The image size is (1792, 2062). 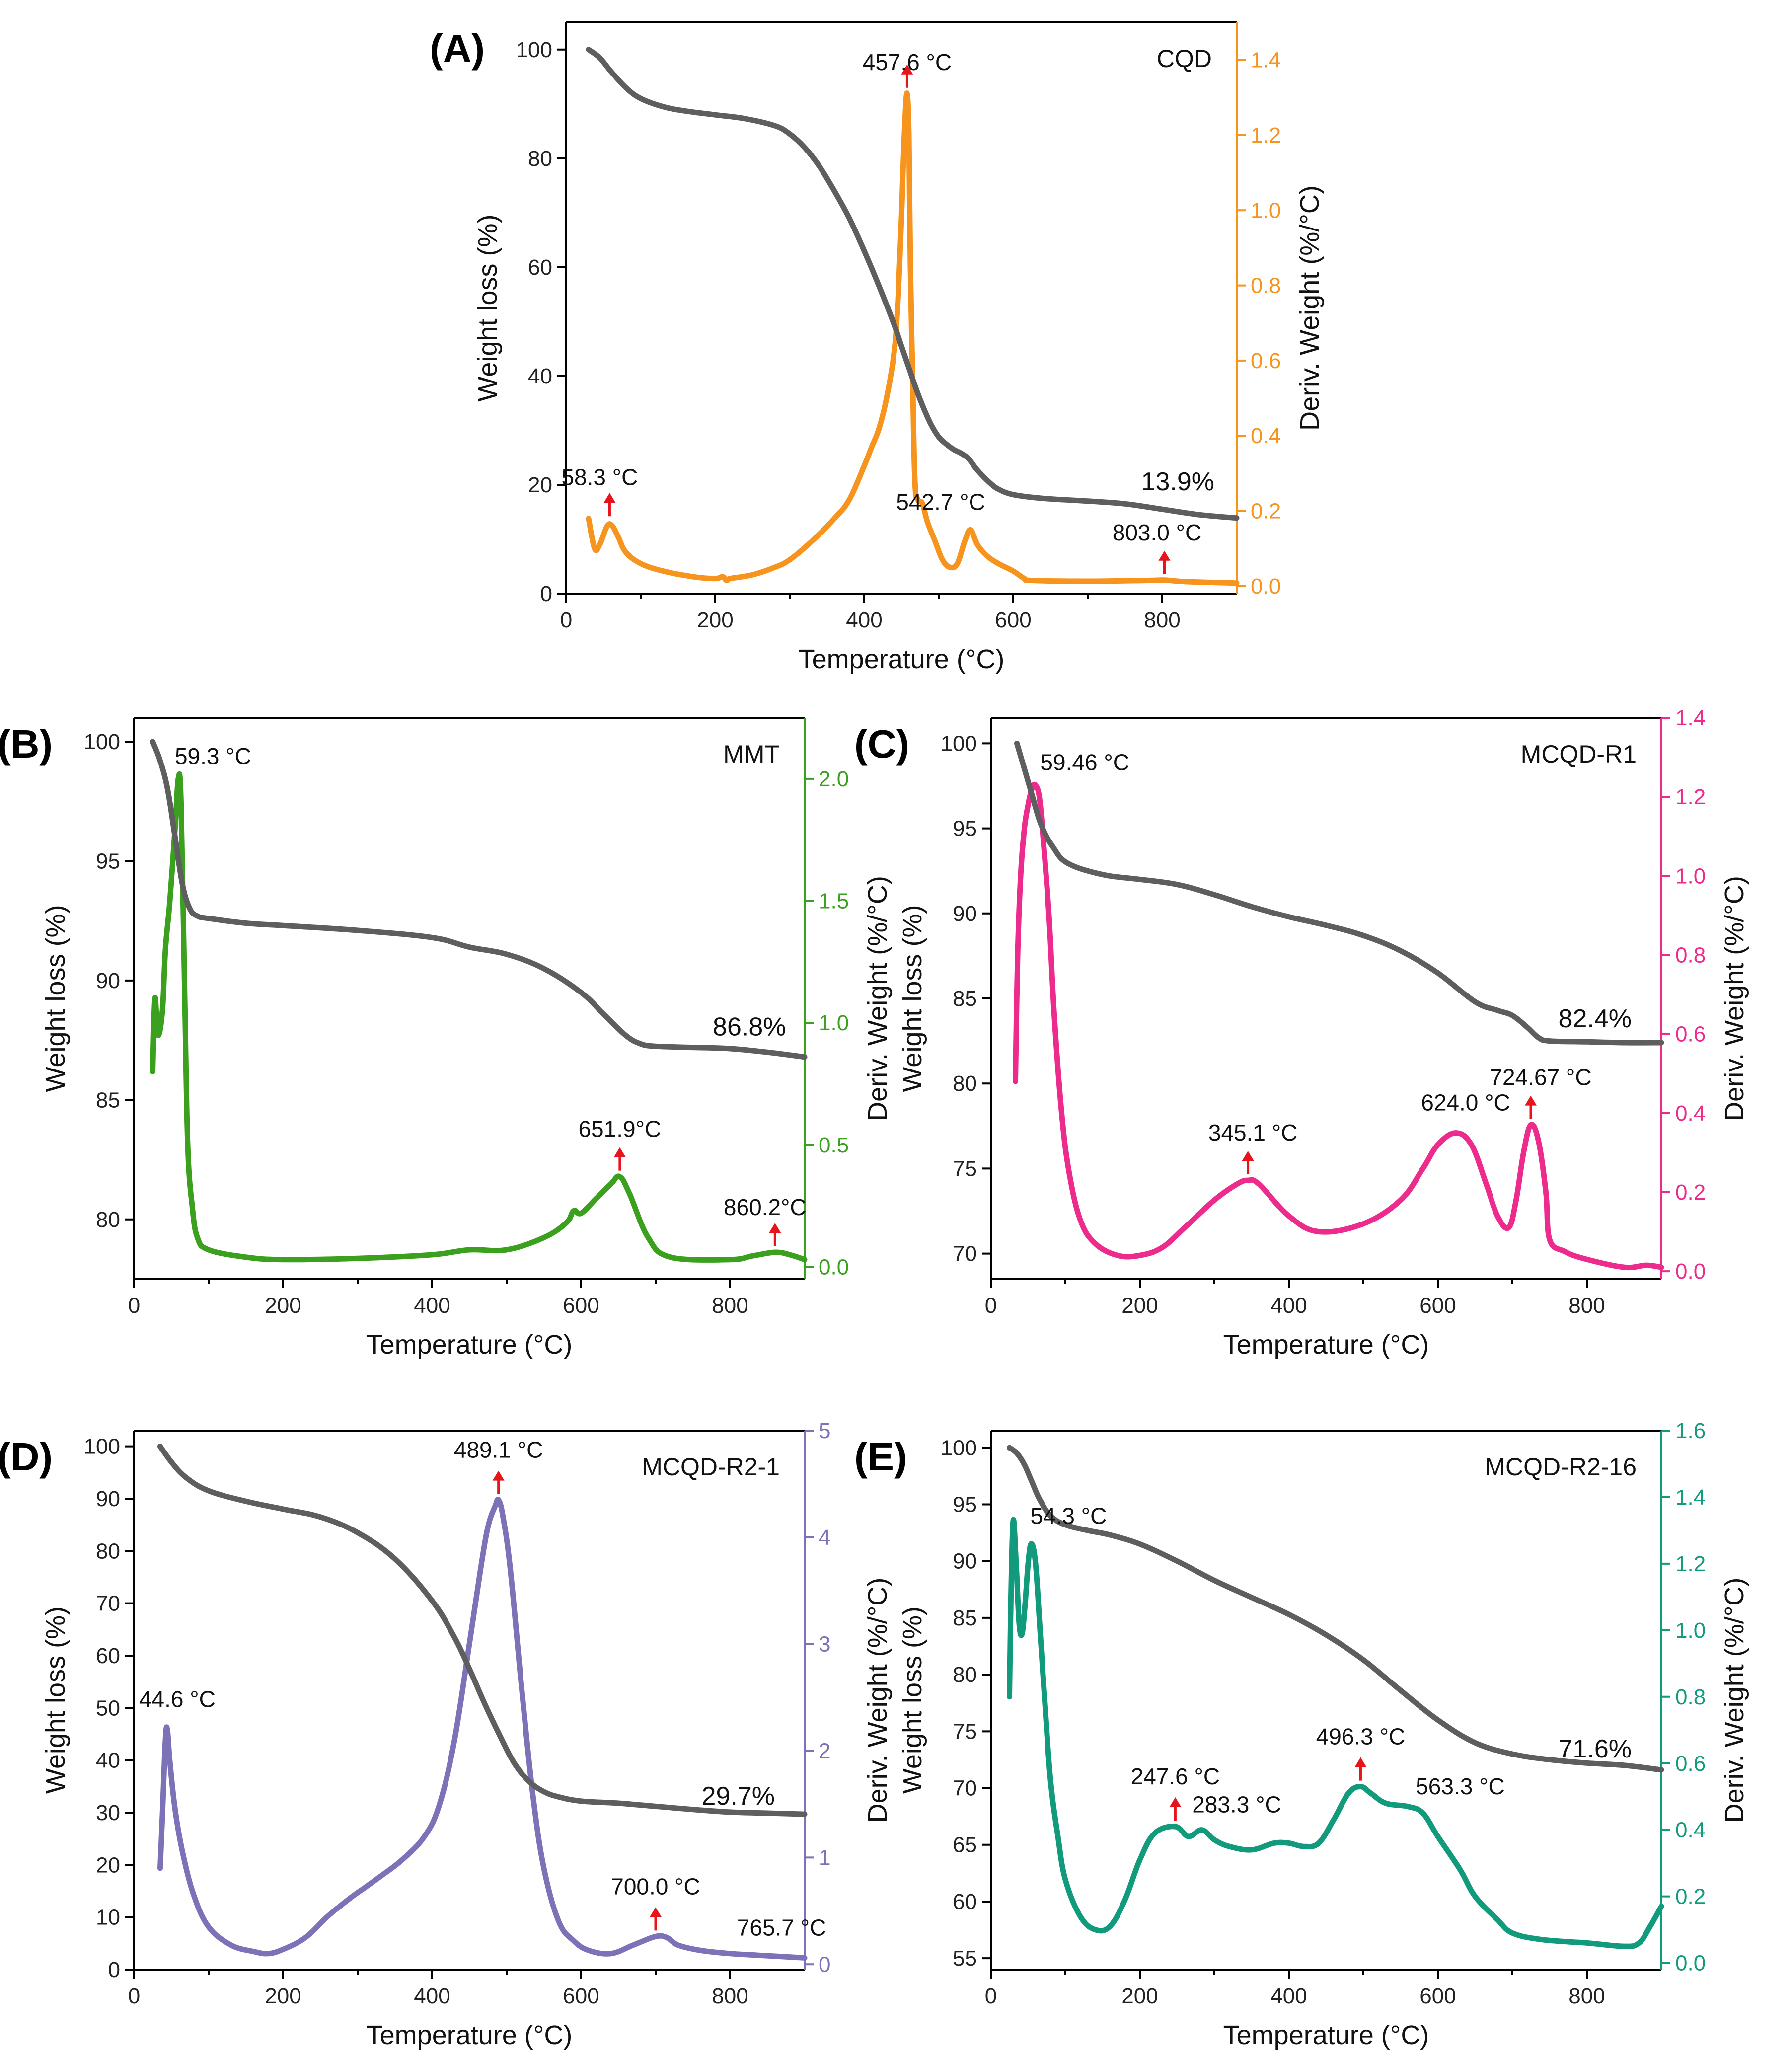 I want to click on y-right-tick-label: 1.4, so click(x=1266, y=61).